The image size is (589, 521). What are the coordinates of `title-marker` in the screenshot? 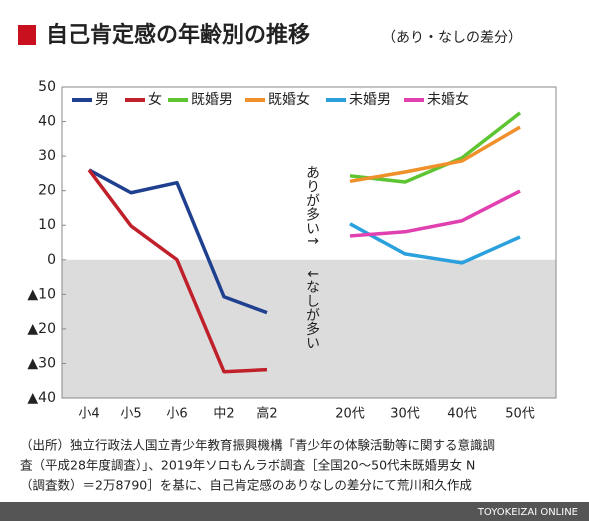 It's located at (27, 35).